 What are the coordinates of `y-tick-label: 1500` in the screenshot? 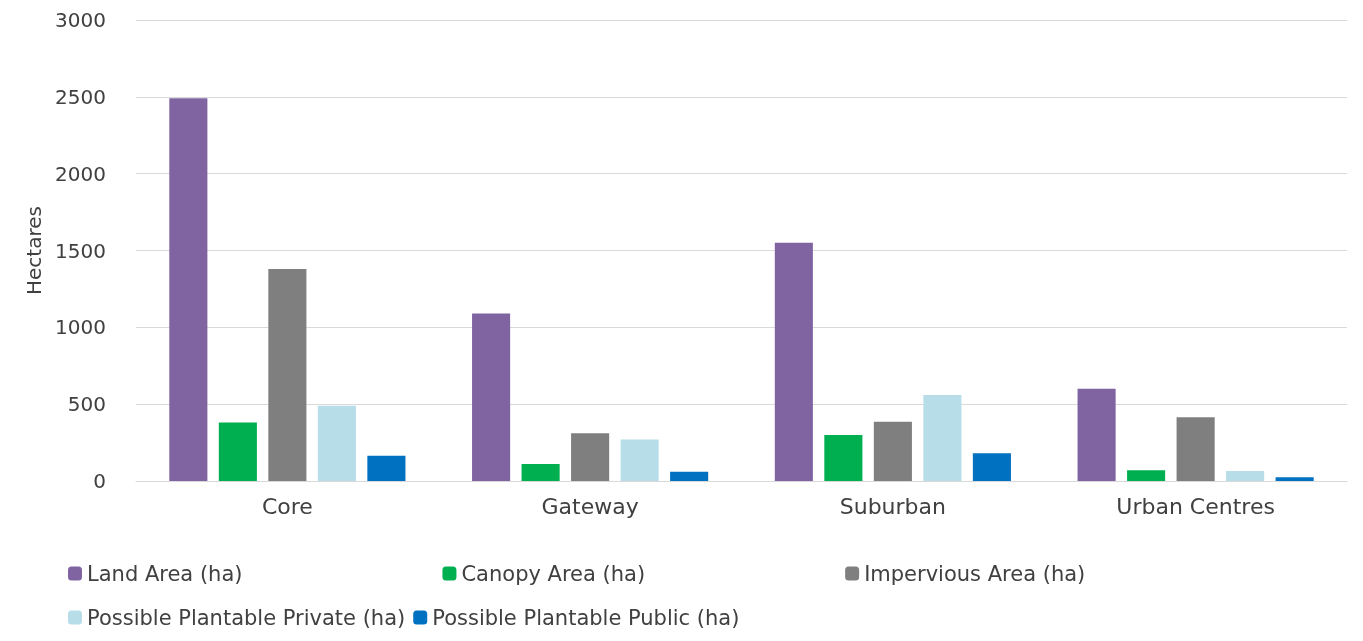 It's located at (80, 250).